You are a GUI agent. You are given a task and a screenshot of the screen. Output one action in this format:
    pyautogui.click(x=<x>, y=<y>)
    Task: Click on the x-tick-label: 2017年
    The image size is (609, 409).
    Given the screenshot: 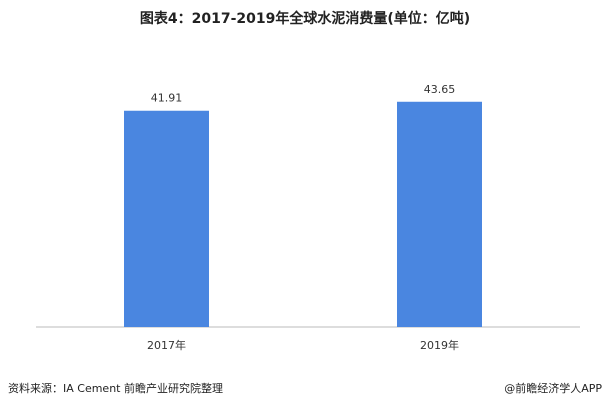 What is the action you would take?
    pyautogui.click(x=166, y=345)
    